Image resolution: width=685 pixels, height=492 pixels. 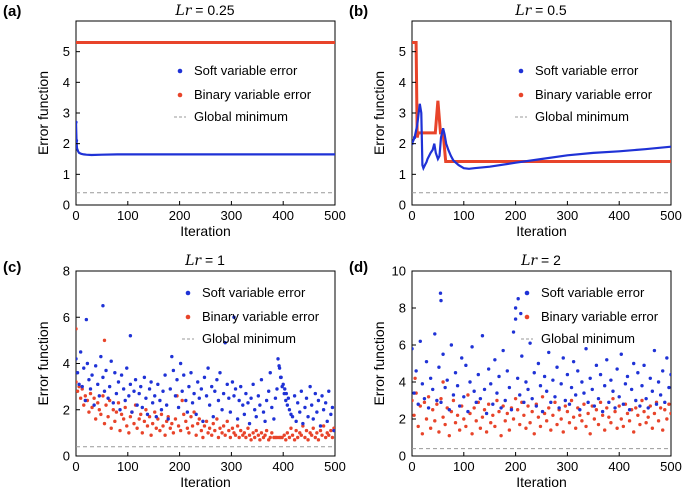 I want to click on legend-binary-label: Binary variable error, so click(x=594, y=94).